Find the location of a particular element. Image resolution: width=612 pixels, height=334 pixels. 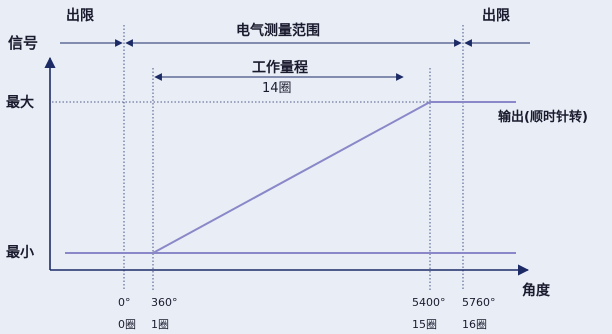

tick-turns-0: 0圈 is located at coordinates (127, 324).